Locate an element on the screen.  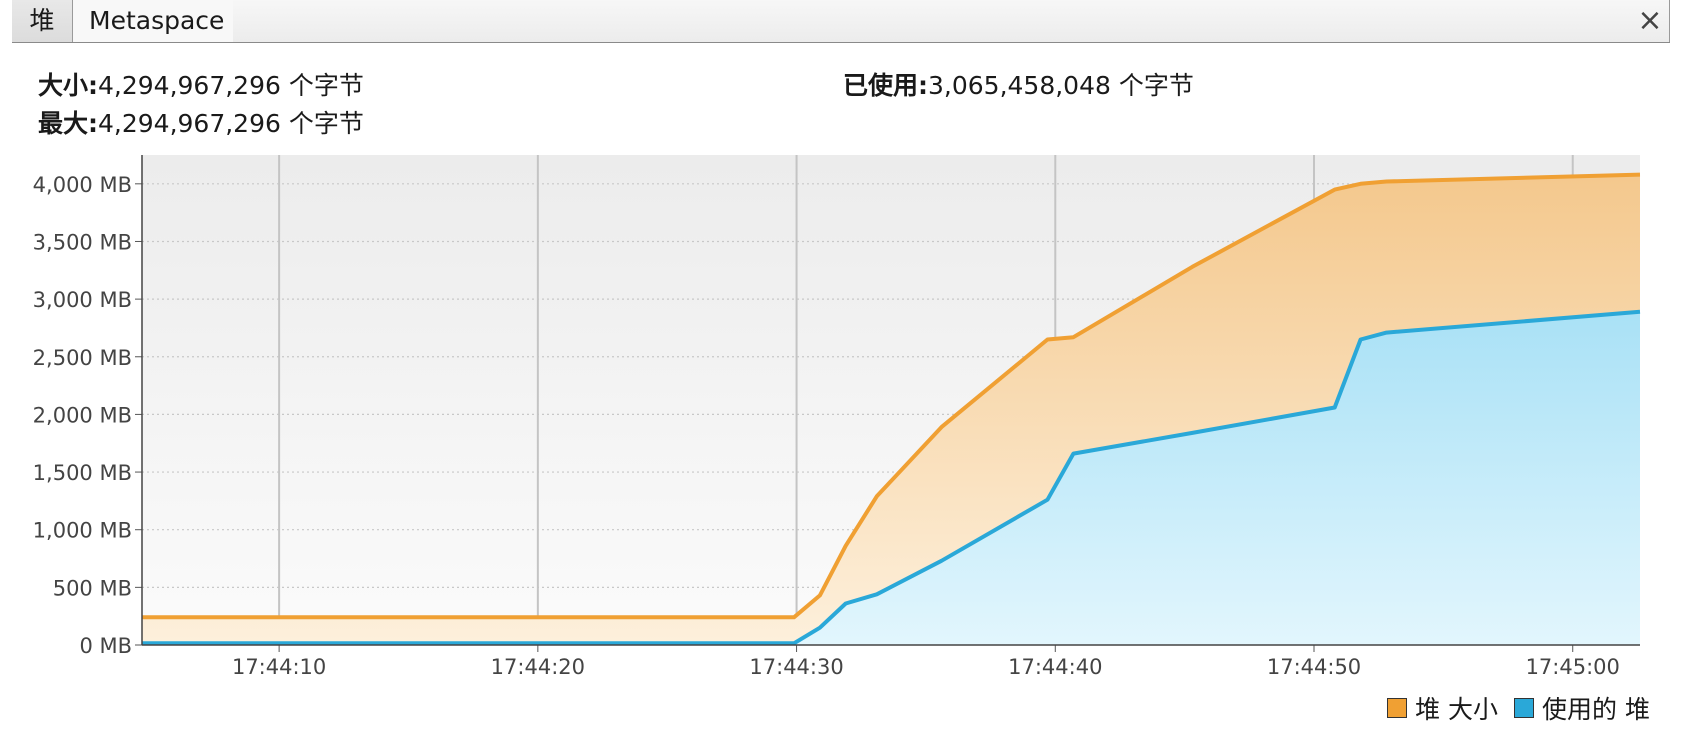
y-tick-label: 1,000 MB is located at coordinates (82, 531).